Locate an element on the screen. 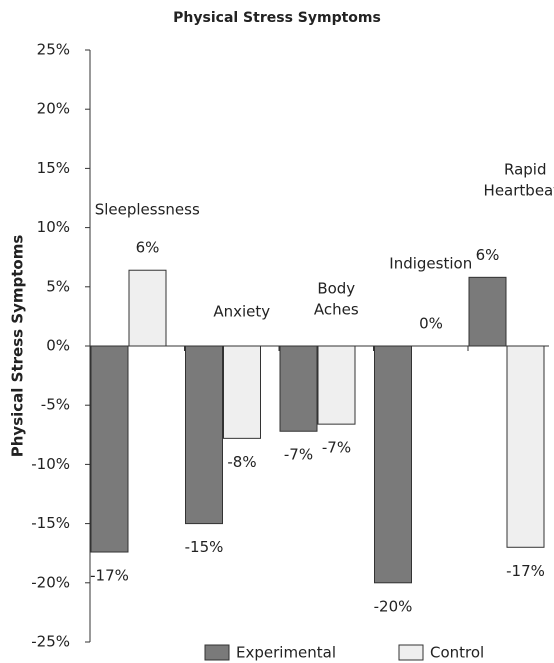 The image size is (554, 663). y-tick-label: -10% is located at coordinates (50, 464).